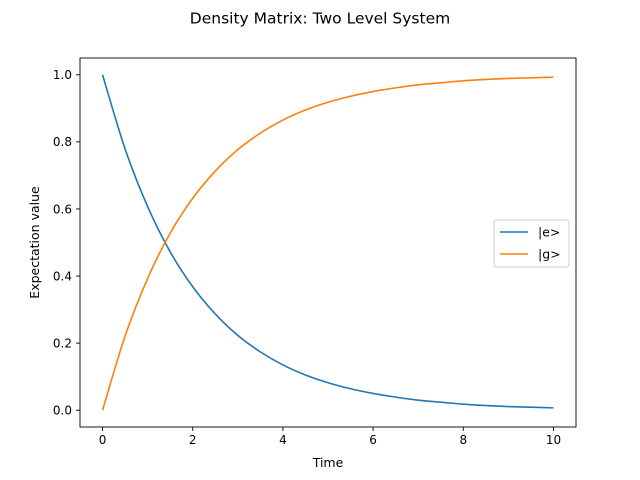 This screenshot has width=640, height=480. Describe the element at coordinates (34, 242) in the screenshot. I see `y-axis-label: Expectation value` at that location.